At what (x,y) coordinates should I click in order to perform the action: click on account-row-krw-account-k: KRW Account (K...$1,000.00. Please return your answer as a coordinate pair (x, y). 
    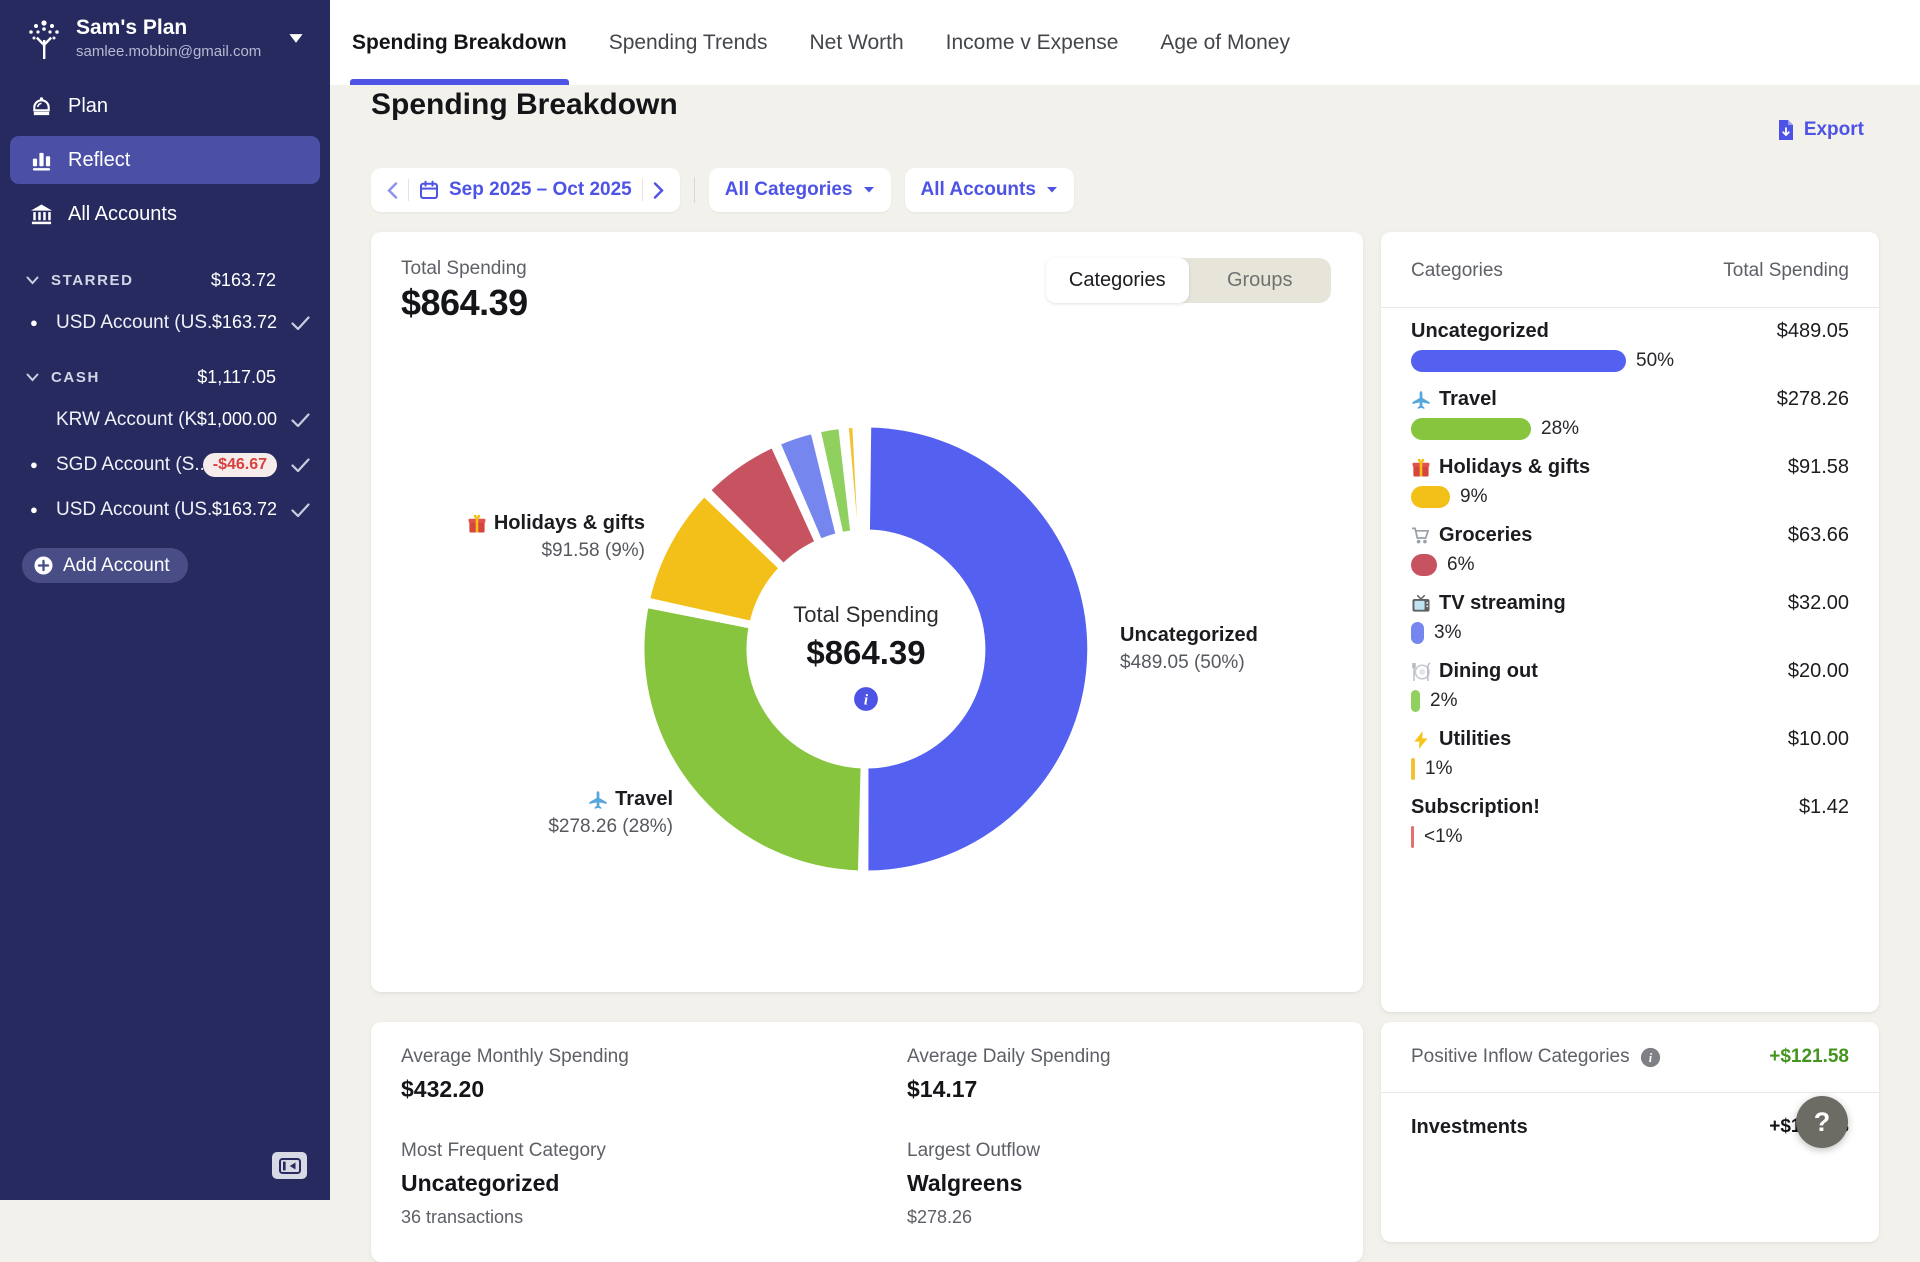
    Looking at the image, I should click on (165, 419).